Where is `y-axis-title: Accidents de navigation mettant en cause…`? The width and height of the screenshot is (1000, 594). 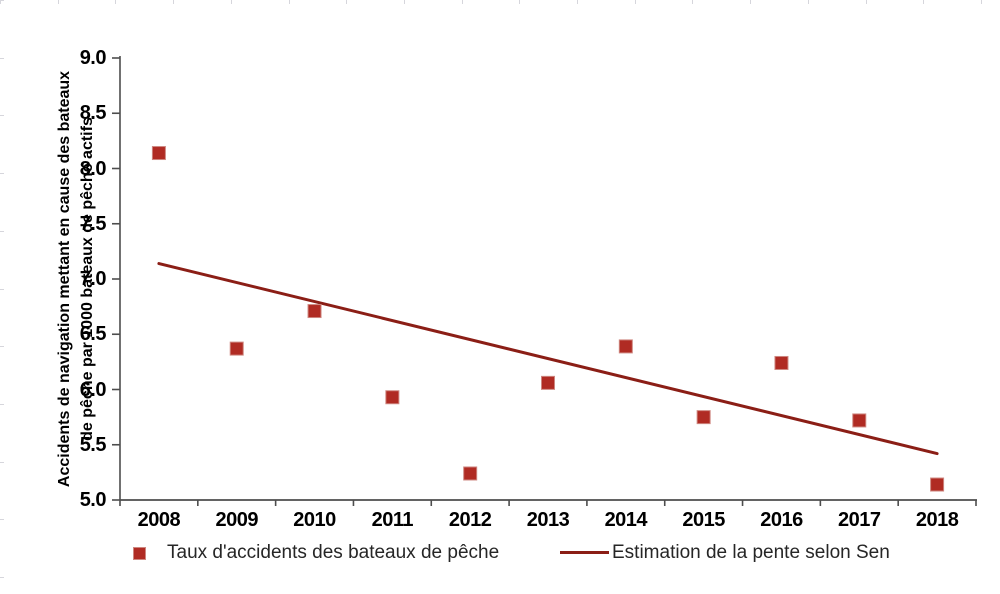
y-axis-title: Accidents de navigation mettant en cause… is located at coordinates (76, 279).